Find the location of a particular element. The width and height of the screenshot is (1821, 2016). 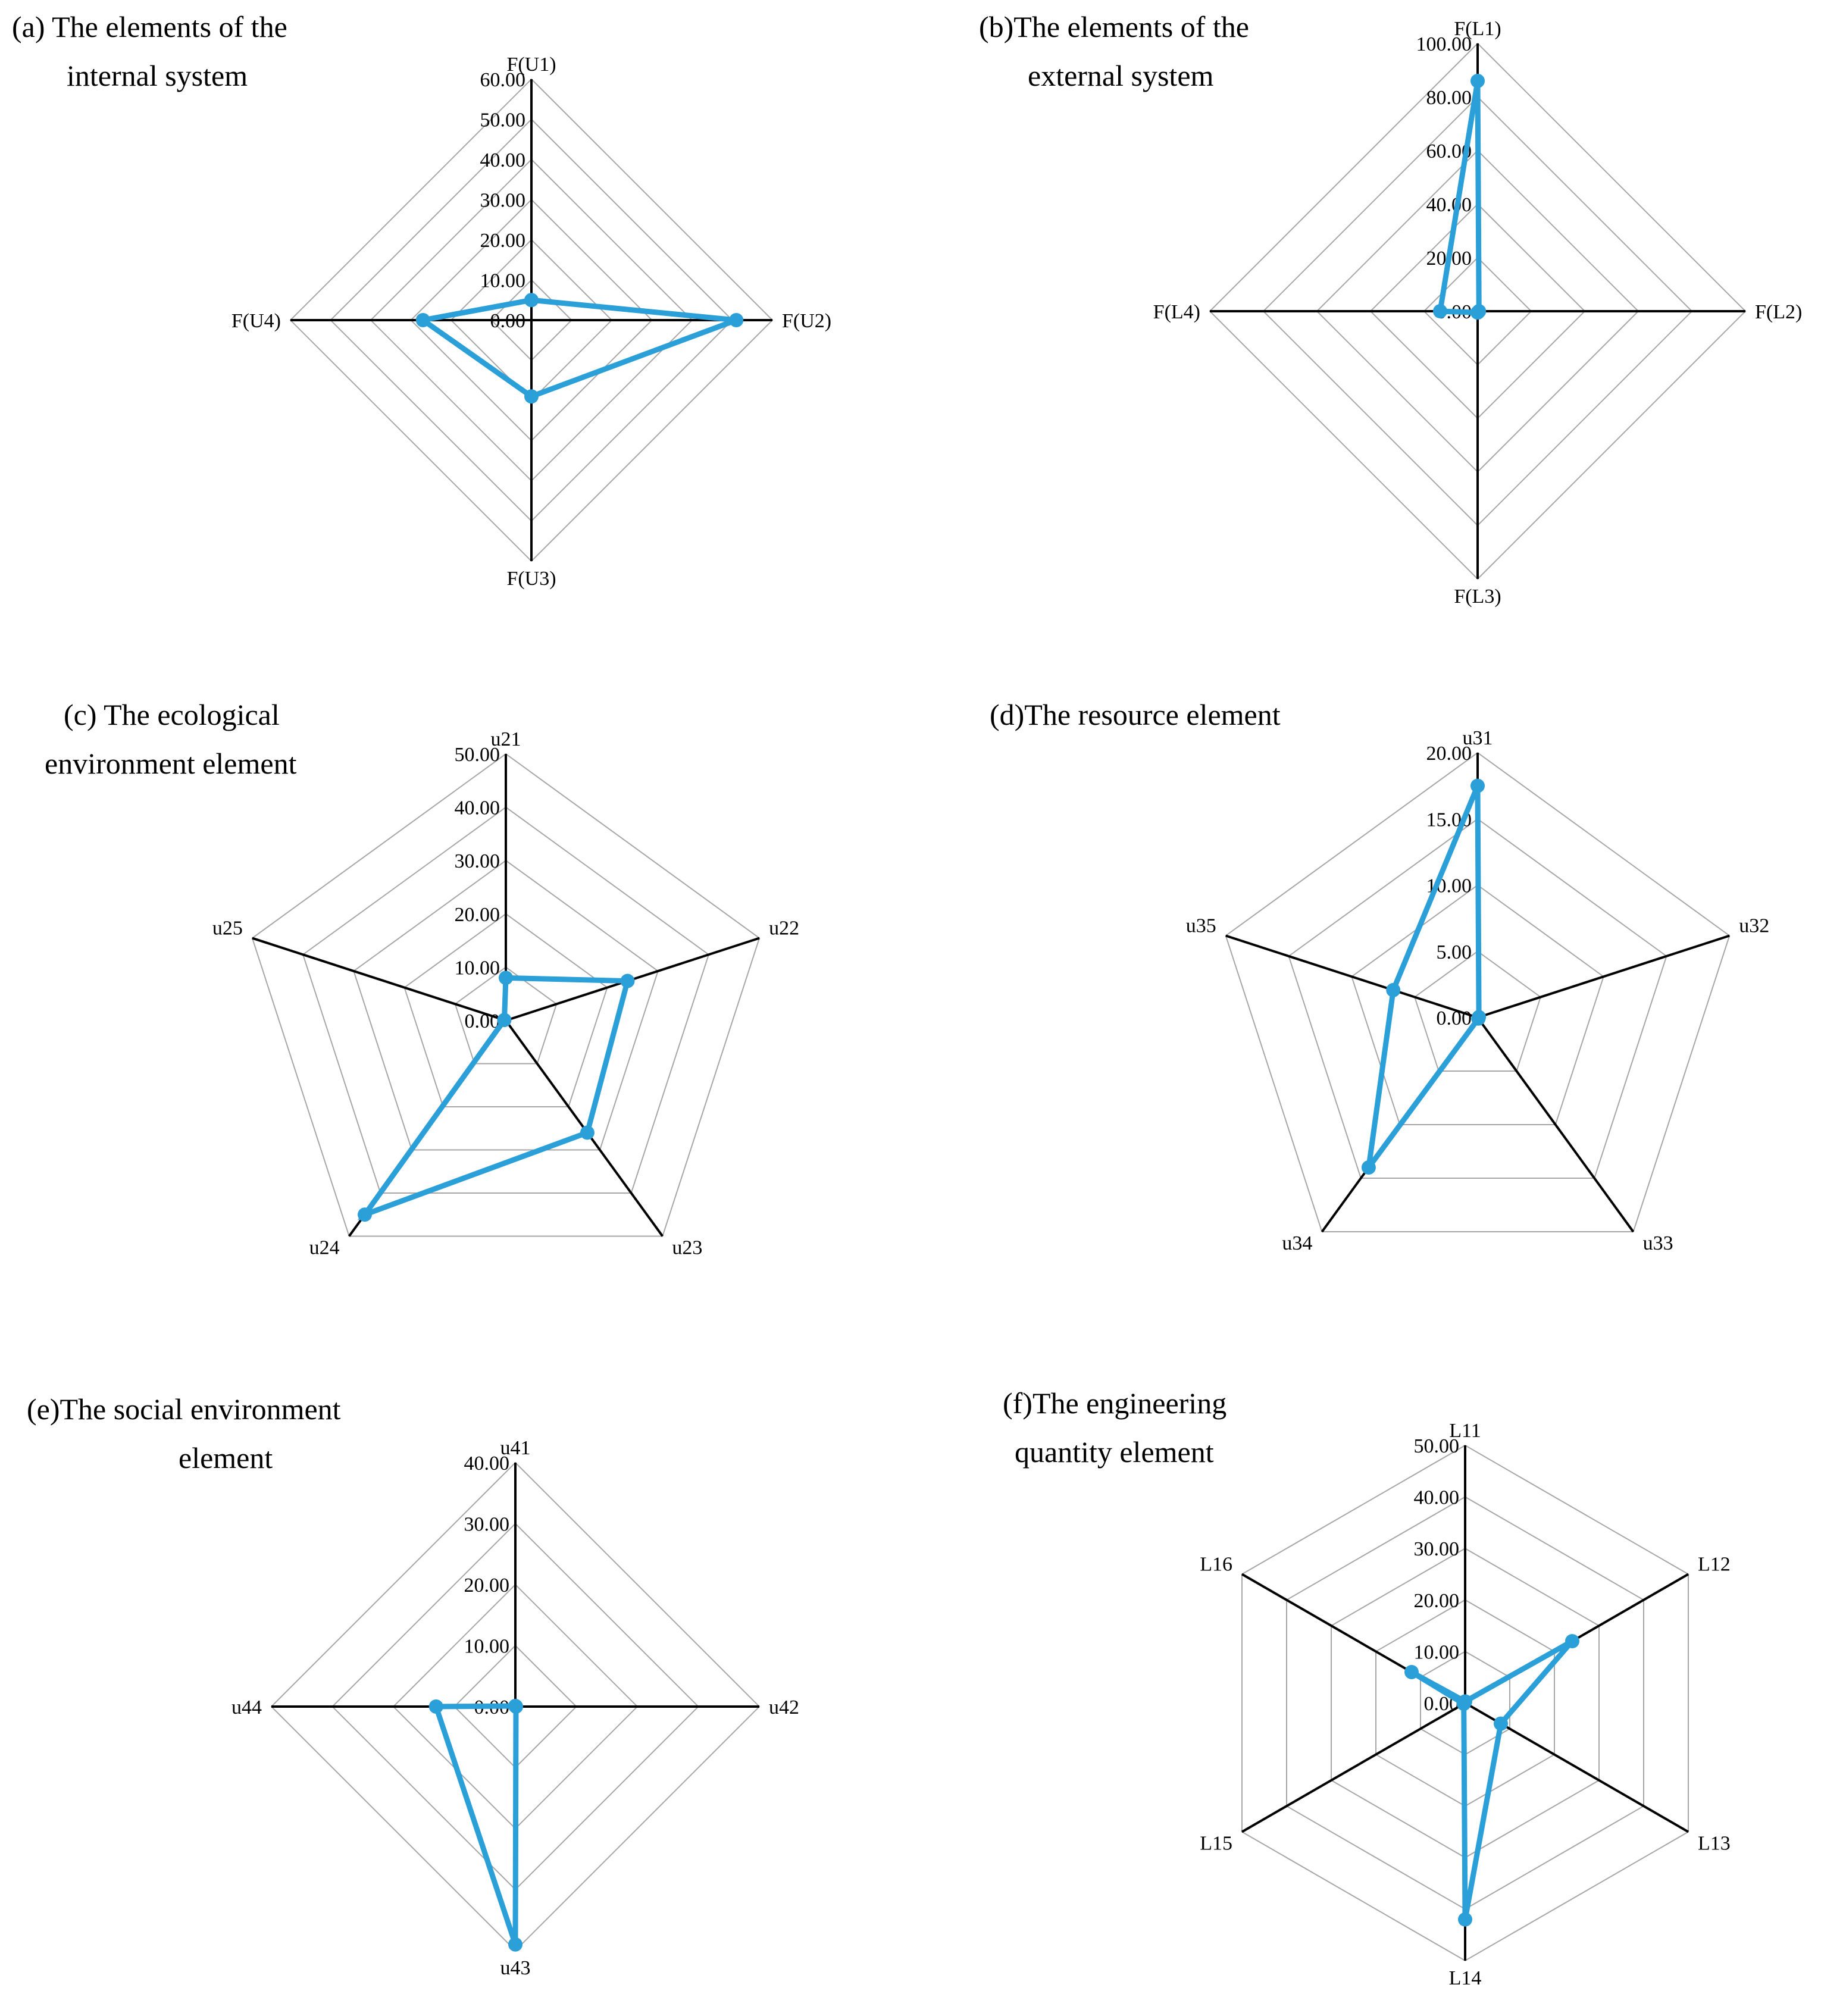

axis-label: u41 is located at coordinates (515, 1448).